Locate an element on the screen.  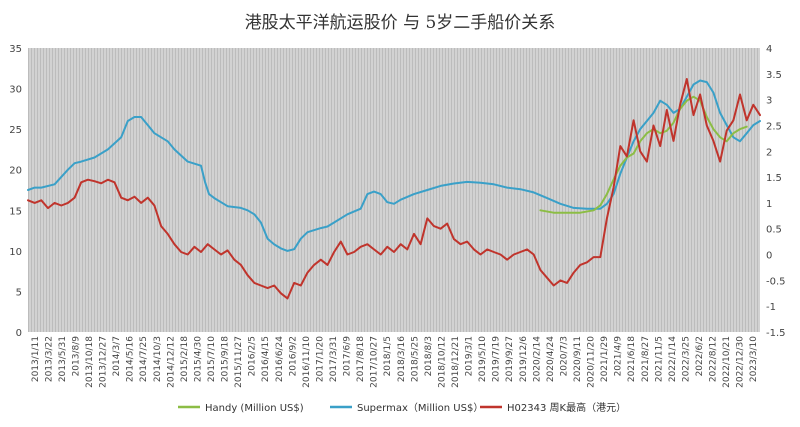
x-tick-label: 2020/9/11 is located at coordinates (578, 359).